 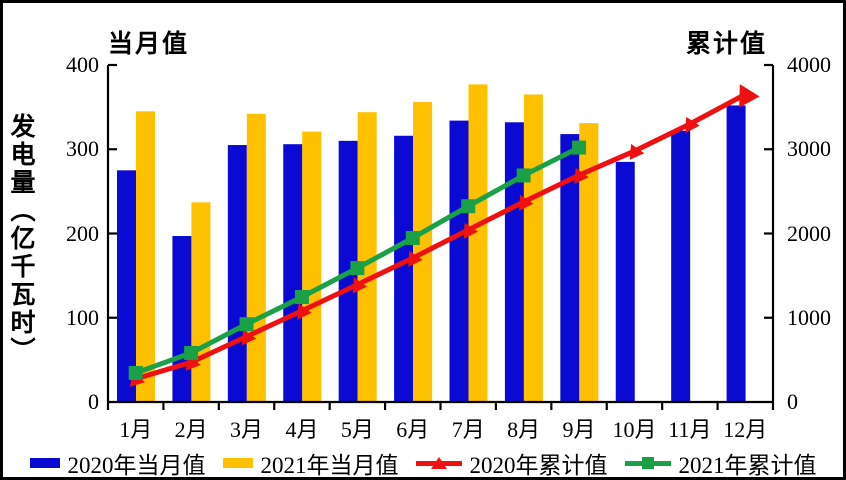 What do you see at coordinates (82, 233) in the screenshot?
I see `left-tick-label: 200` at bounding box center [82, 233].